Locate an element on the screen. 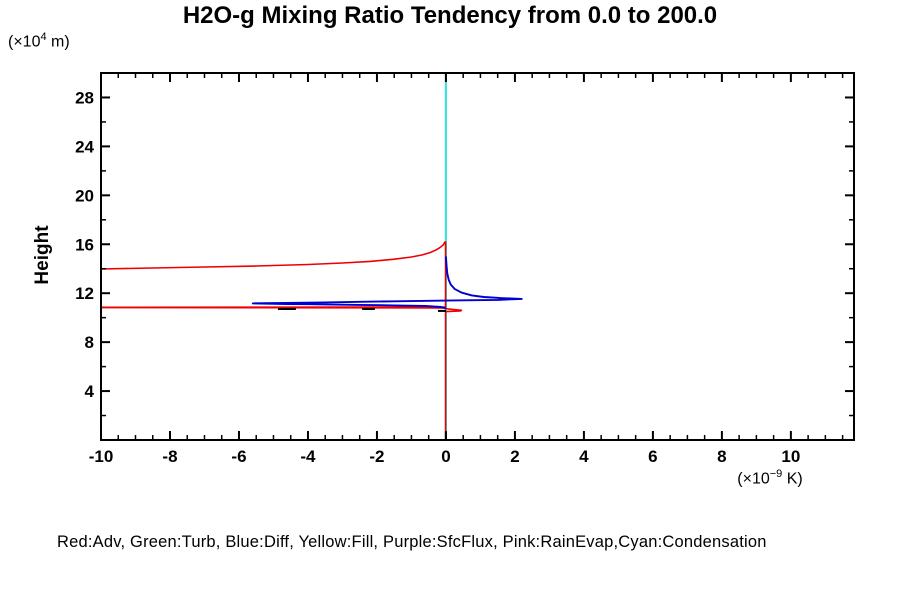  x-tick-label: 8 is located at coordinates (721, 456).